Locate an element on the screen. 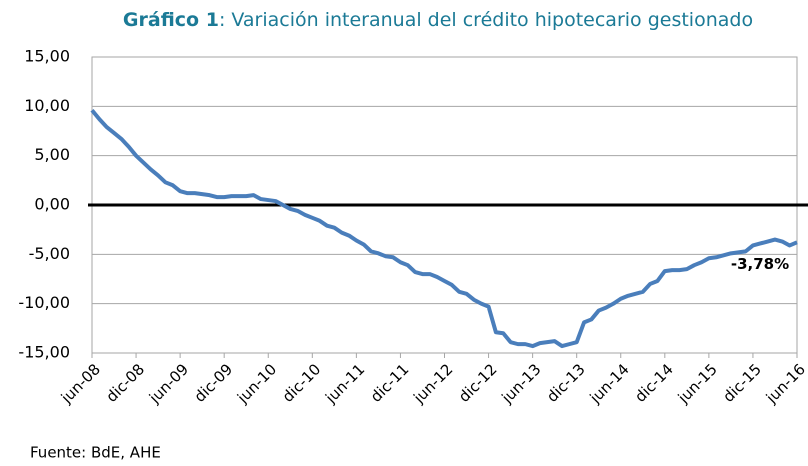 This screenshot has width=808, height=466. y-tick-label: -10,00 is located at coordinates (44, 302).